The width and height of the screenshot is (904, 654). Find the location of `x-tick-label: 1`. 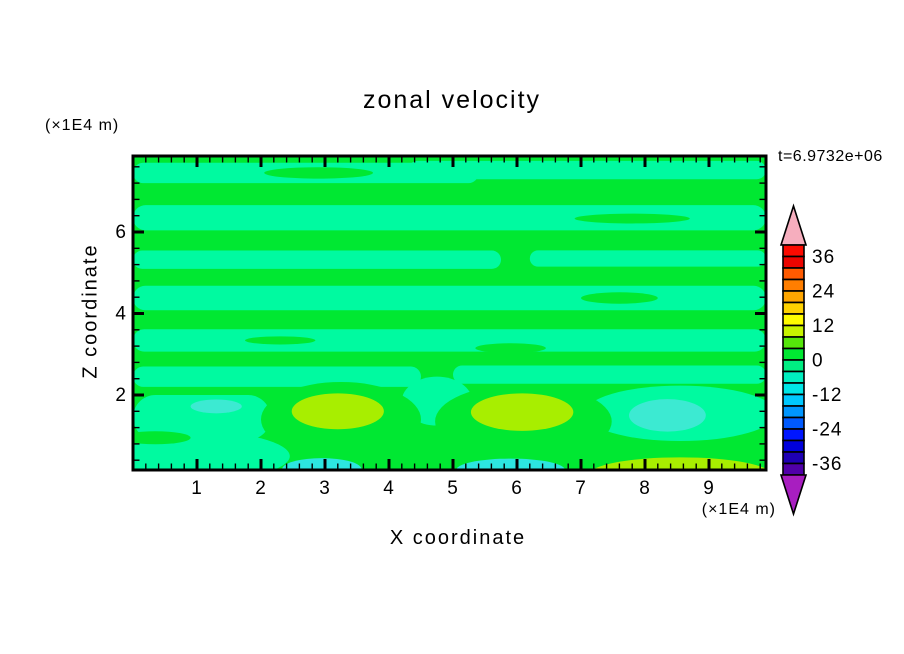

x-tick-label: 1 is located at coordinates (197, 488).